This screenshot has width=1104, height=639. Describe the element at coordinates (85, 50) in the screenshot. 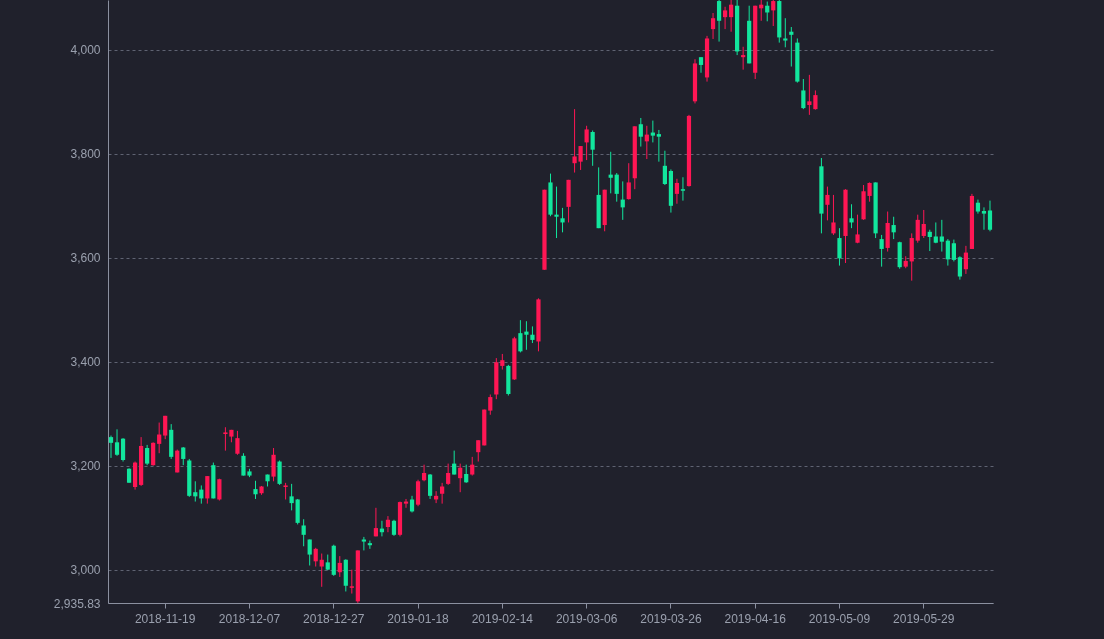

I see `y-tick-label: 4,000` at that location.